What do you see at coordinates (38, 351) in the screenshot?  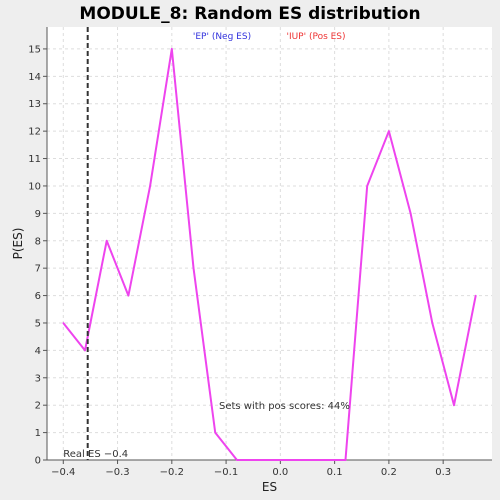 I see `y-tick-label: 4` at bounding box center [38, 351].